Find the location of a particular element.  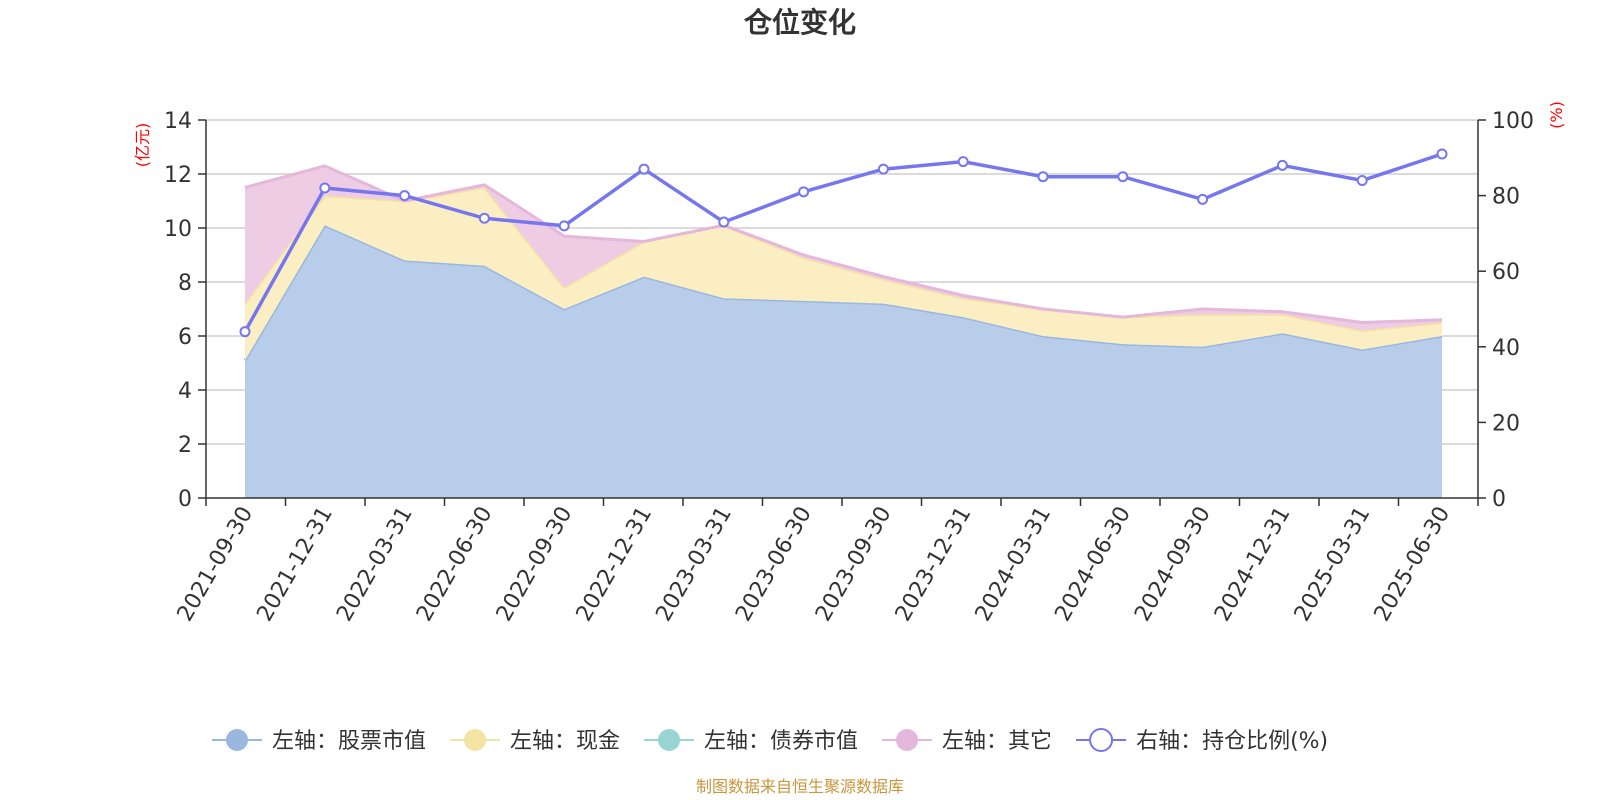

x-tick-label: 2023-12-31 is located at coordinates (934, 564).